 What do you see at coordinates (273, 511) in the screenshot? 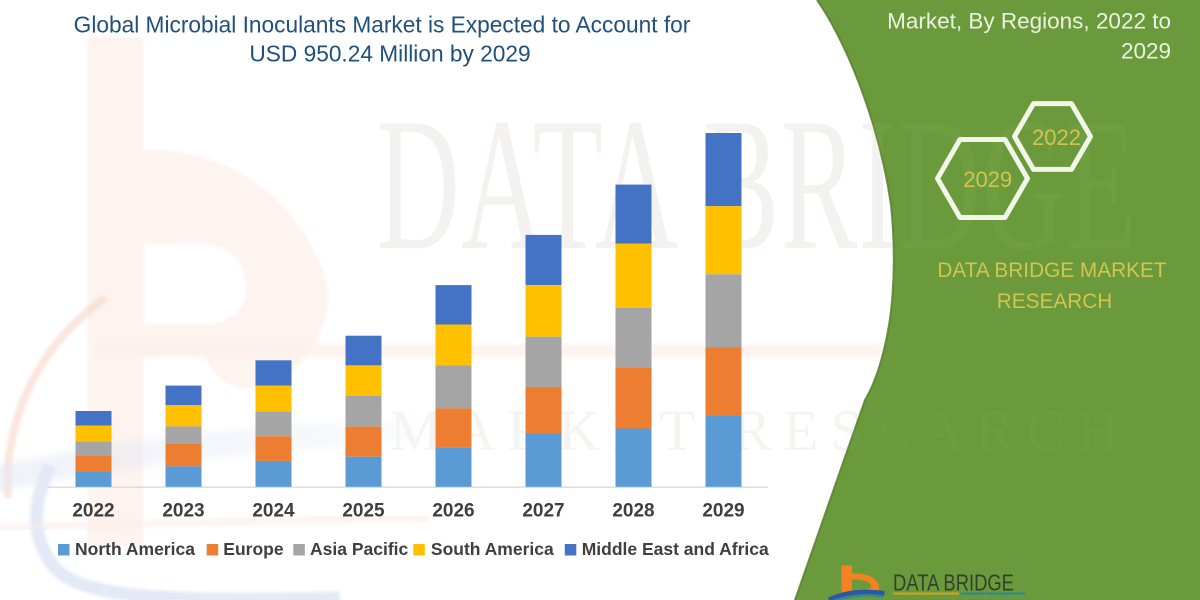
I see `svg-text: 2024` at bounding box center [273, 511].